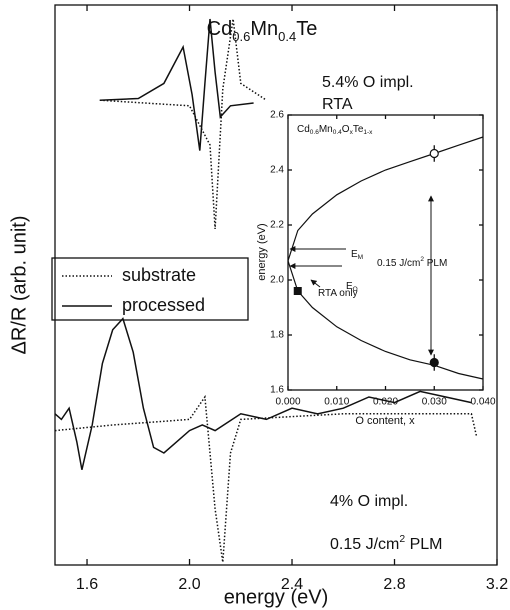 This screenshot has width=510, height=610. Describe the element at coordinates (355, 289) in the screenshot. I see `annotation-part: O` at that location.